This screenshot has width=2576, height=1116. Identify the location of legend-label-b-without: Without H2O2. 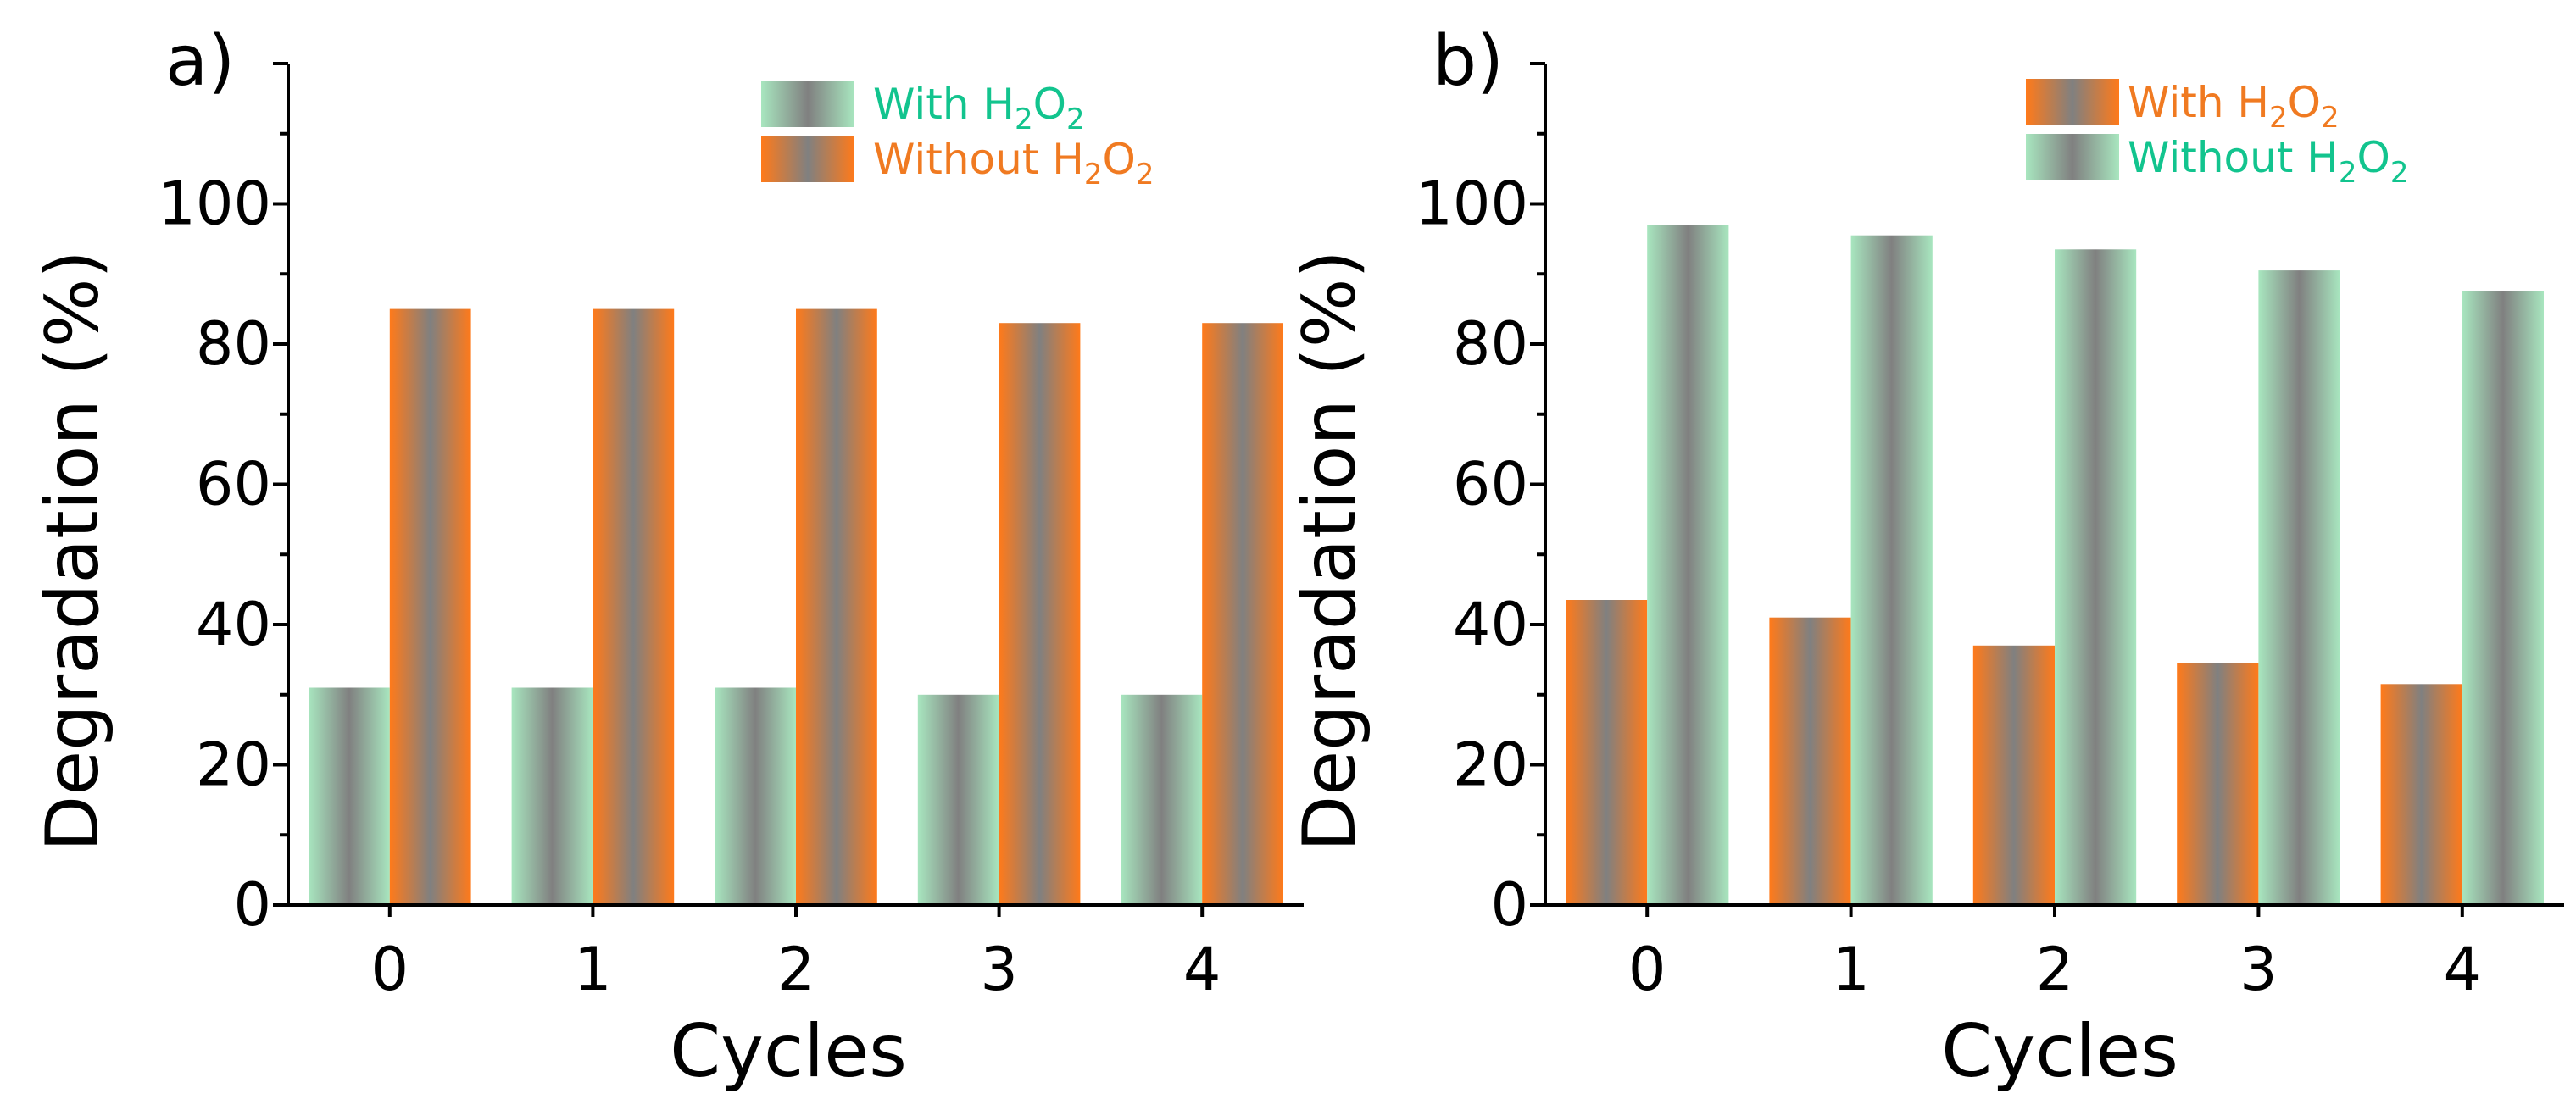
(2268, 161).